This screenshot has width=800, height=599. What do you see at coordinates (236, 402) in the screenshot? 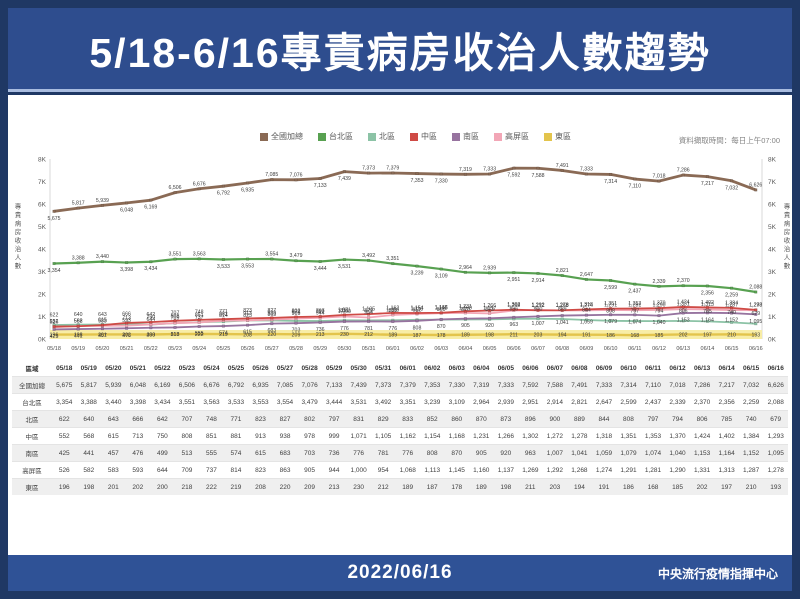
I see `table-cell: 3,533` at bounding box center [236, 402].